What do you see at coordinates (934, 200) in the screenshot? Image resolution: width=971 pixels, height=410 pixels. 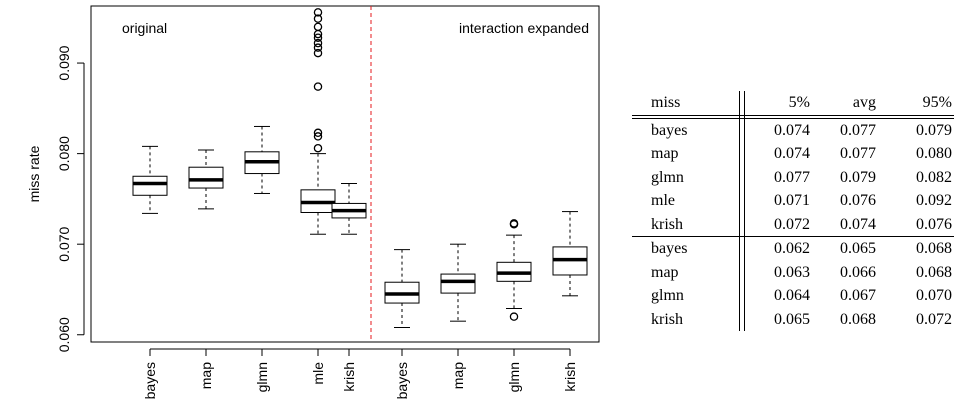 I see `table-cell: 0.092` at bounding box center [934, 200].